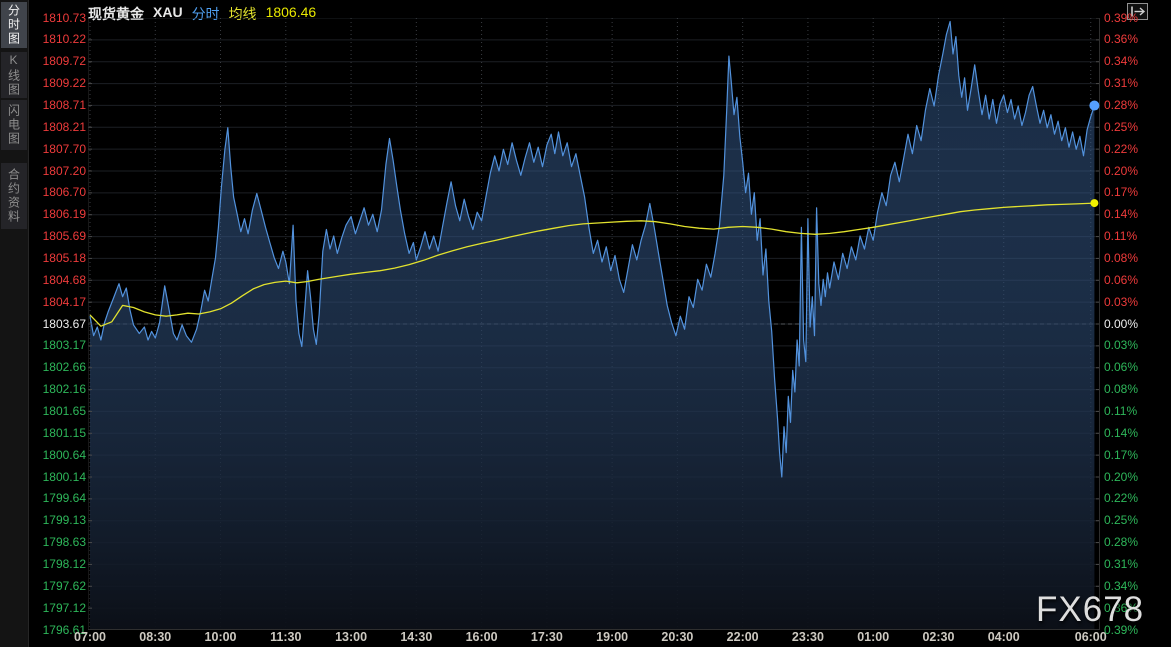  Describe the element at coordinates (1094, 105) in the screenshot. I see `price-last-dot` at that location.